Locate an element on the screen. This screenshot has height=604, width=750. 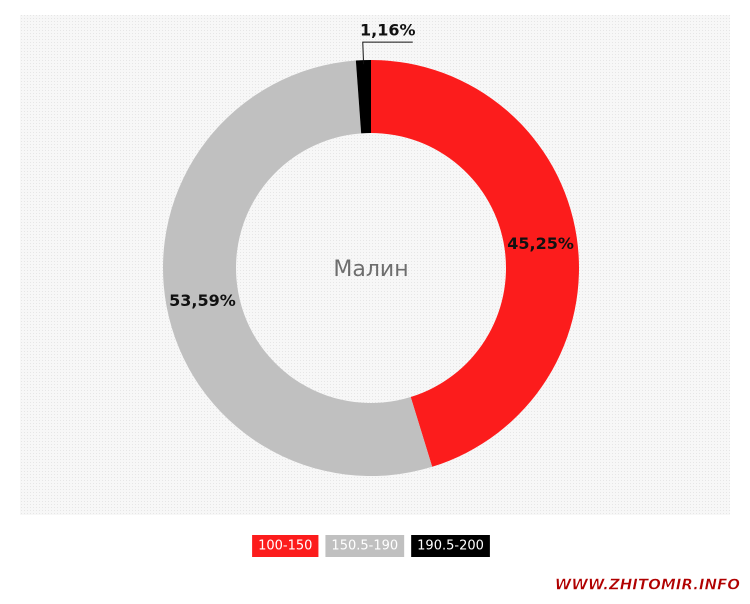
data-label: 53,59% is located at coordinates (202, 300).